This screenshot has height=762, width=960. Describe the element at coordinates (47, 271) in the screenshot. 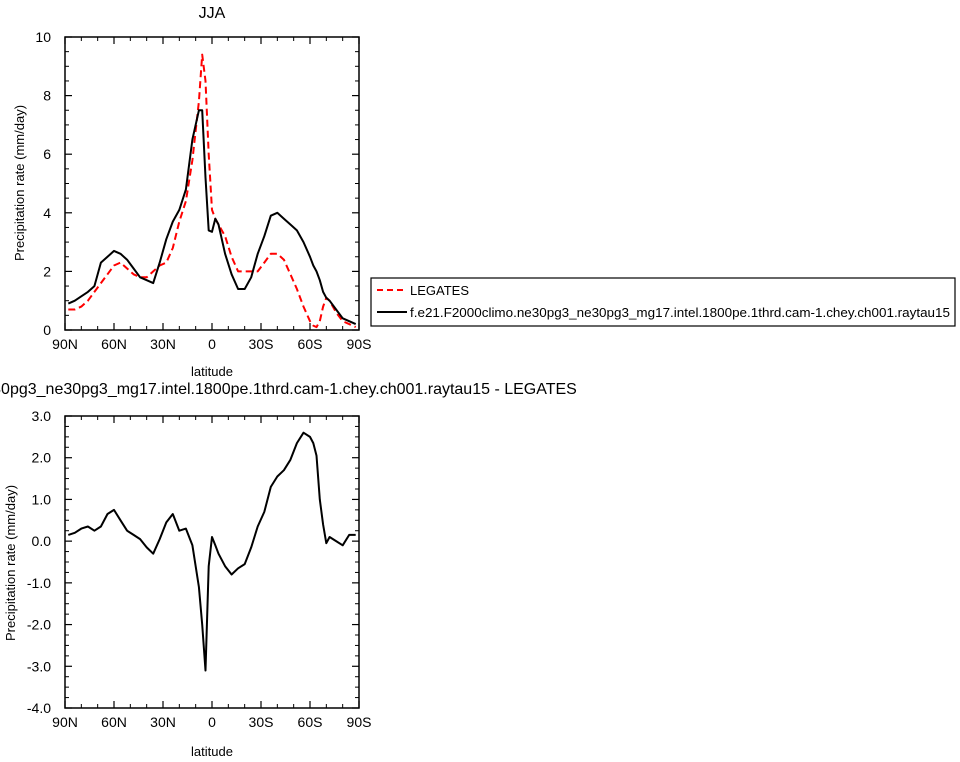

I see `top-y-tick-label: 2` at that location.